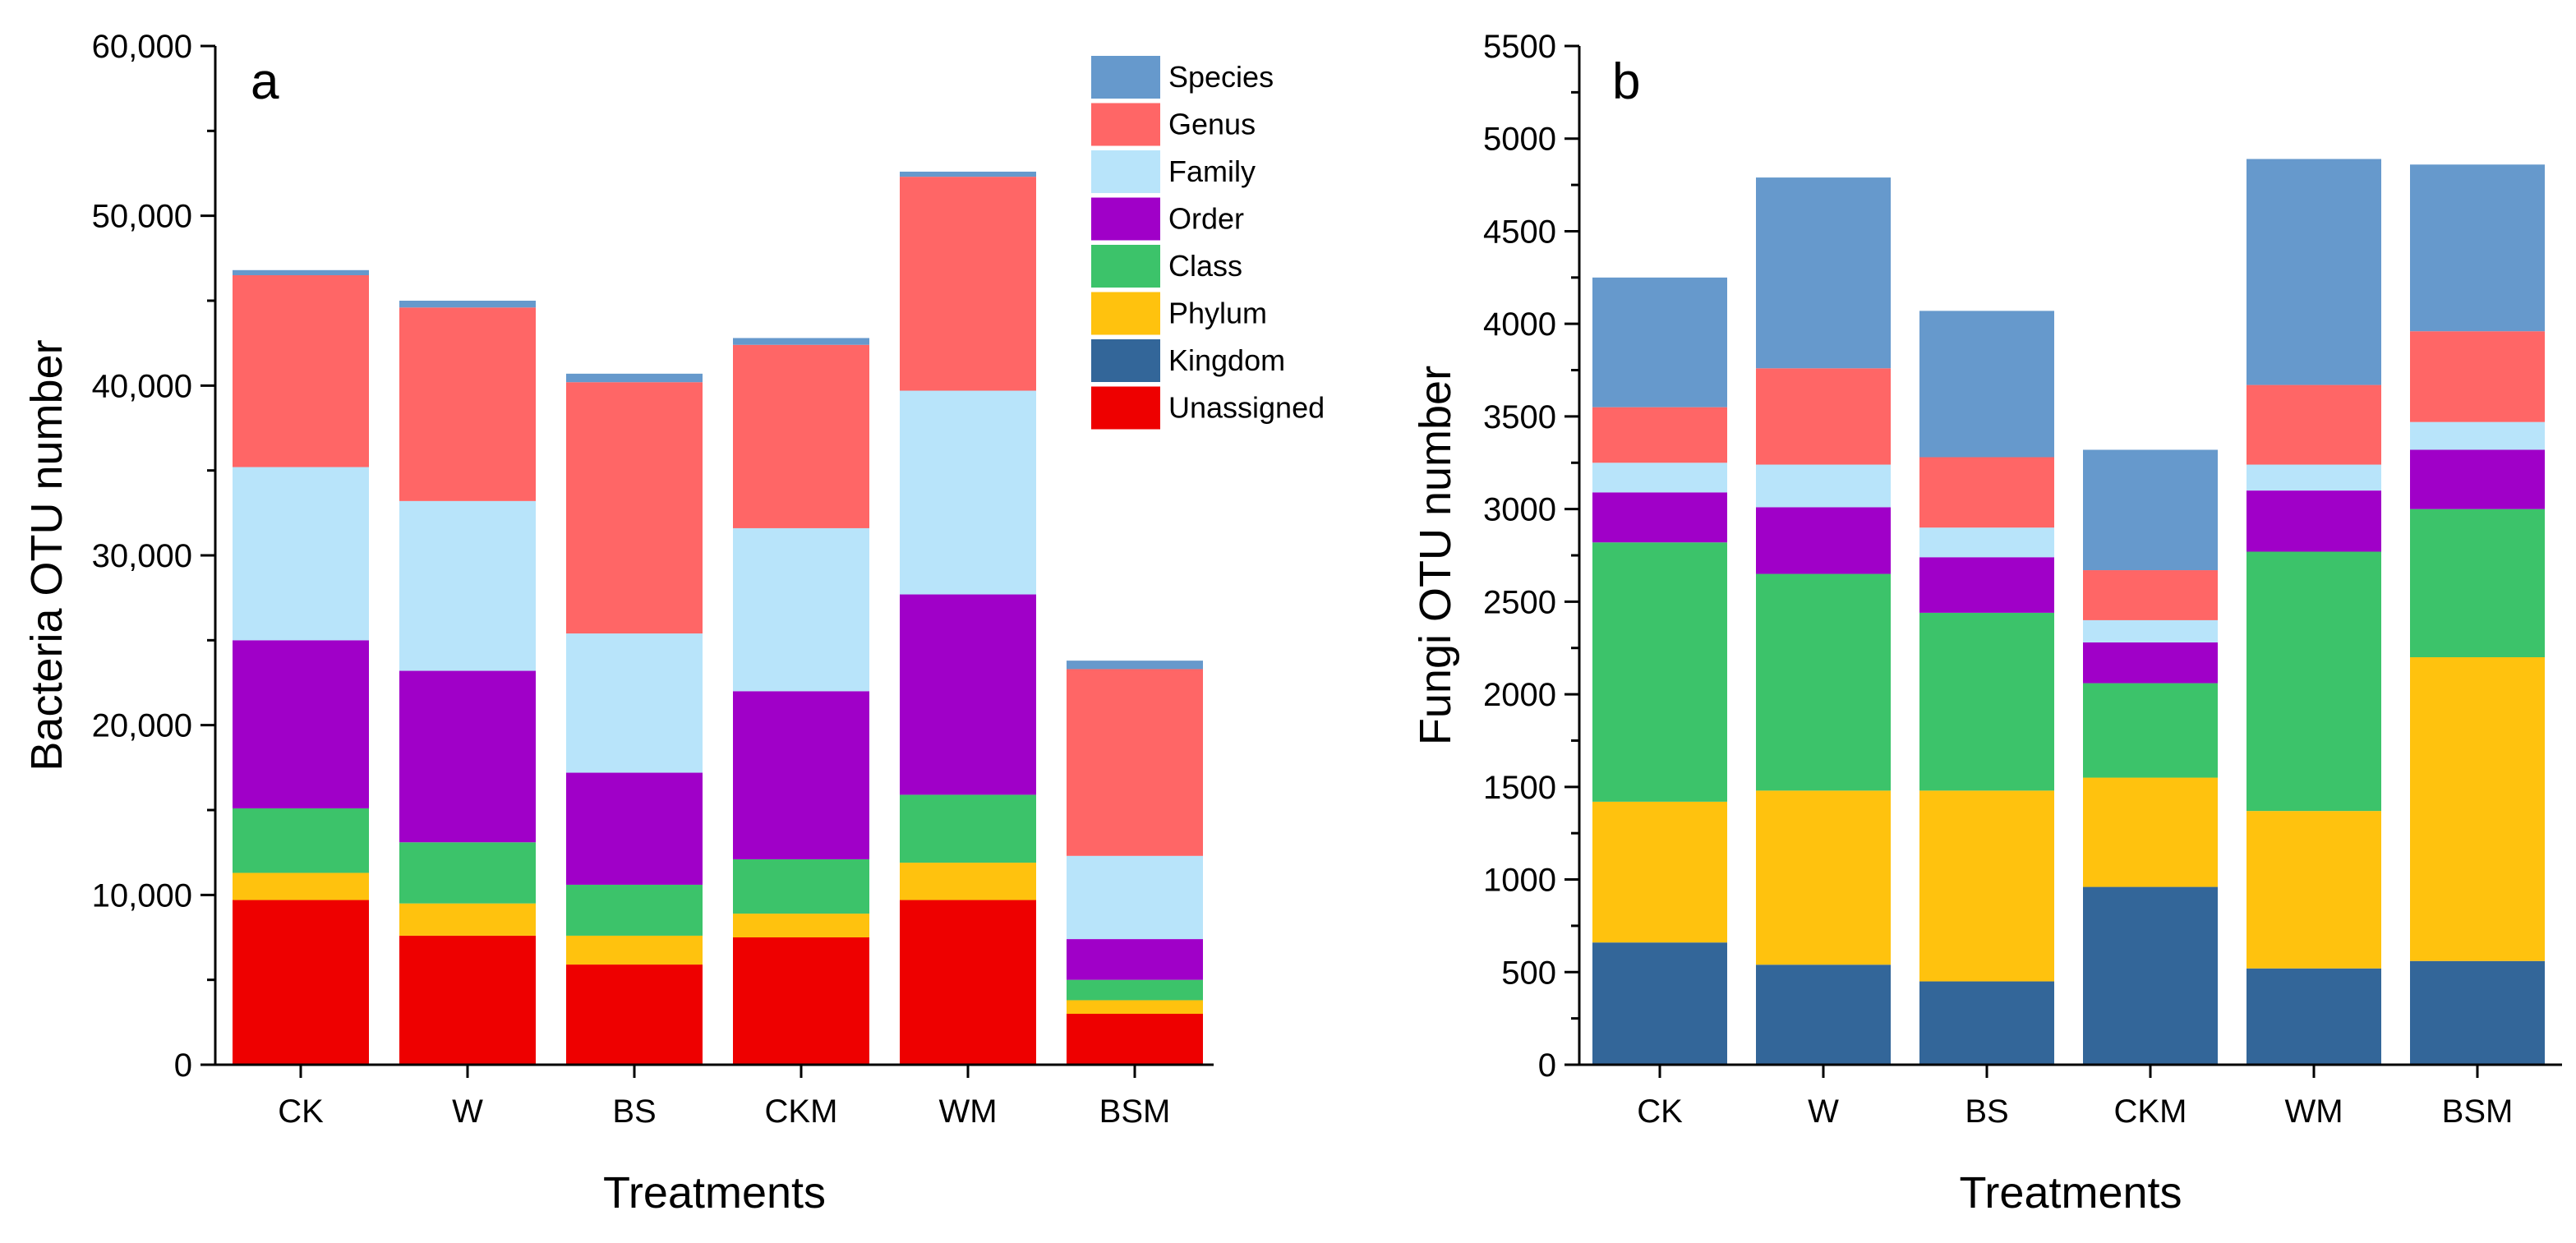 Image resolution: width=2576 pixels, height=1243 pixels. Describe the element at coordinates (968, 492) in the screenshot. I see `panel-a-bar-wm-family` at that location.